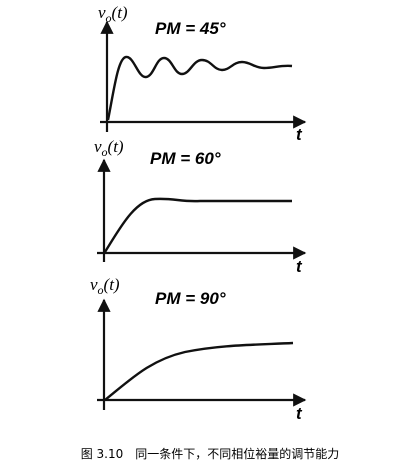  I want to click on pm-label: PM = 60°, so click(185, 158).